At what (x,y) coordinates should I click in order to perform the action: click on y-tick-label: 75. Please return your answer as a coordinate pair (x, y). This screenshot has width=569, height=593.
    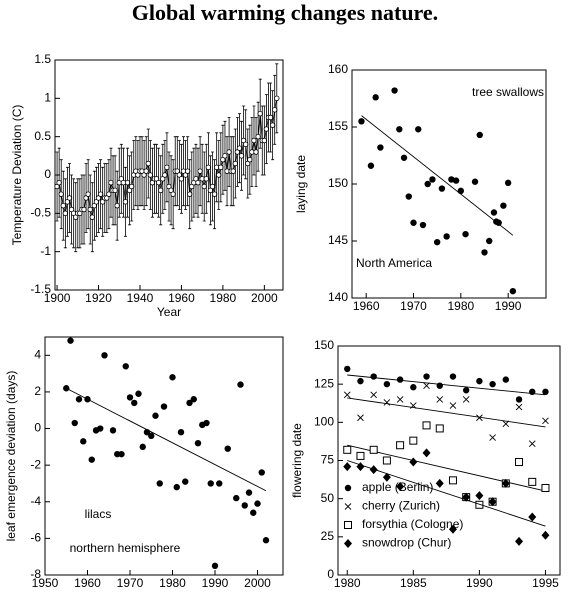
    Looking at the image, I should click on (328, 460).